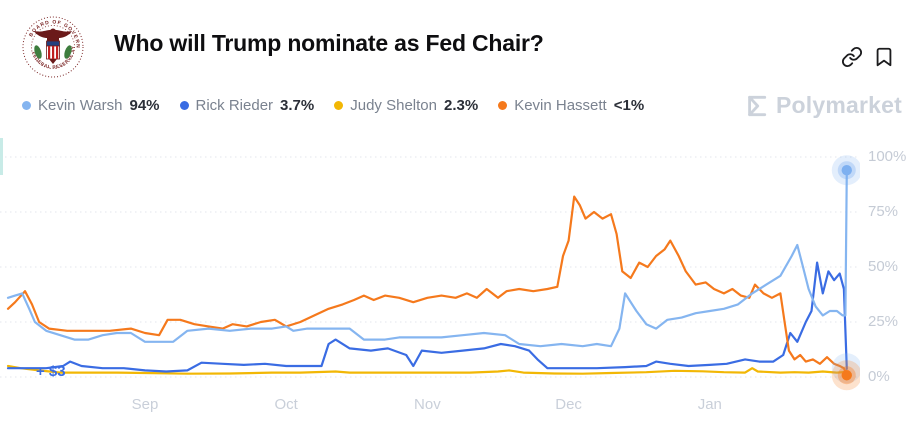  I want to click on legend-name: Rick Rieder, so click(234, 105).